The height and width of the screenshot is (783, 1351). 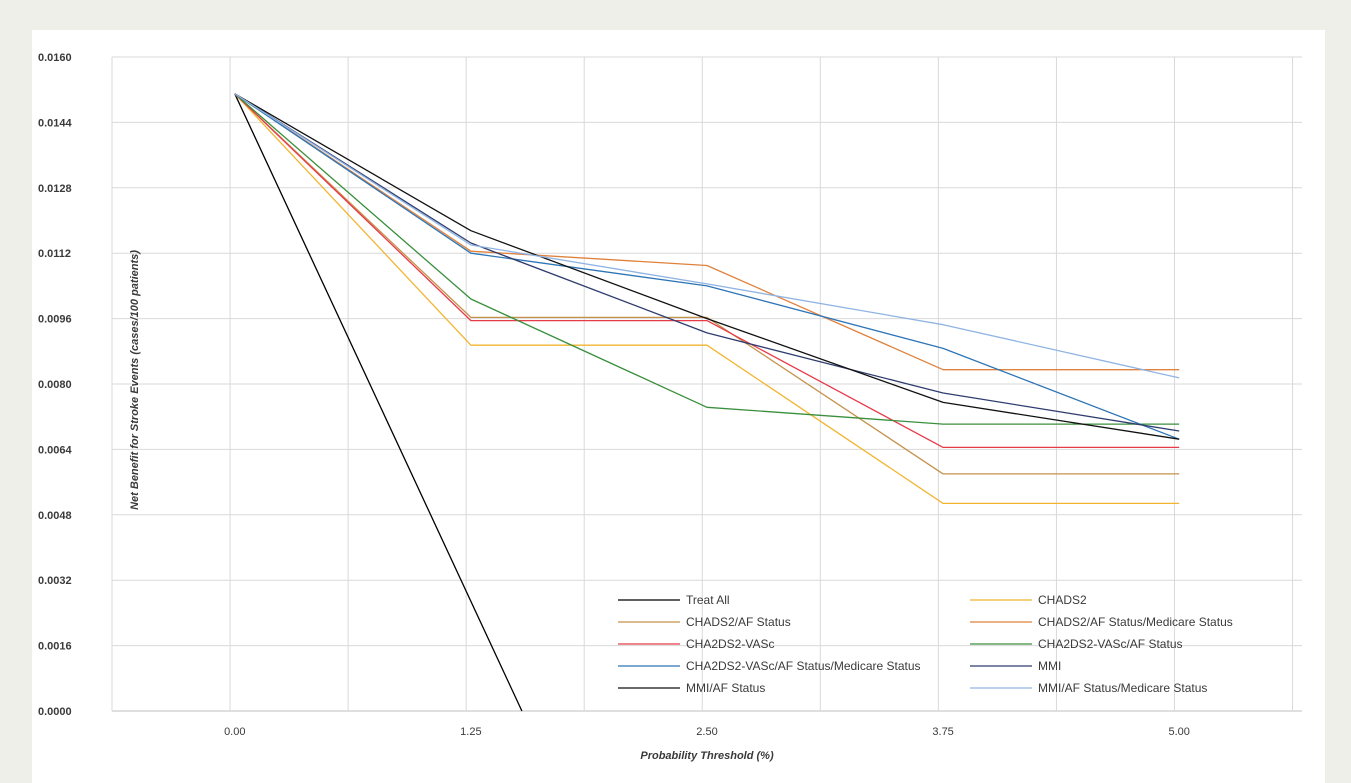 I want to click on x-tick-label: 5.00, so click(x=1179, y=732).